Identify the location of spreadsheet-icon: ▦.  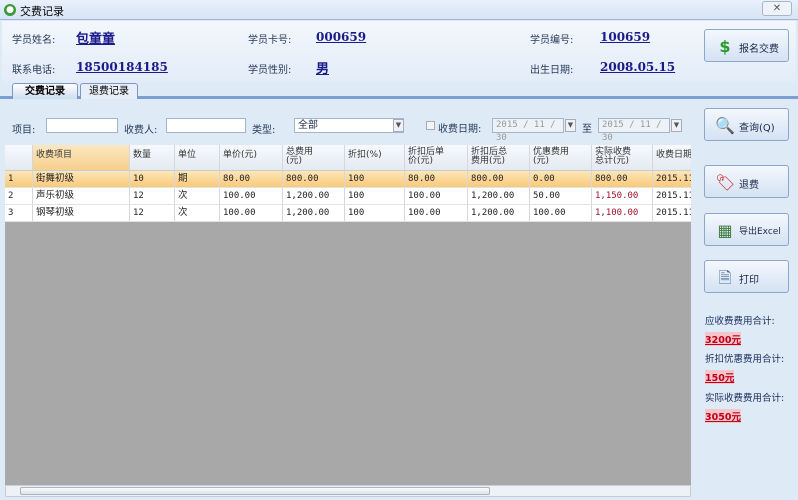
(725, 230).